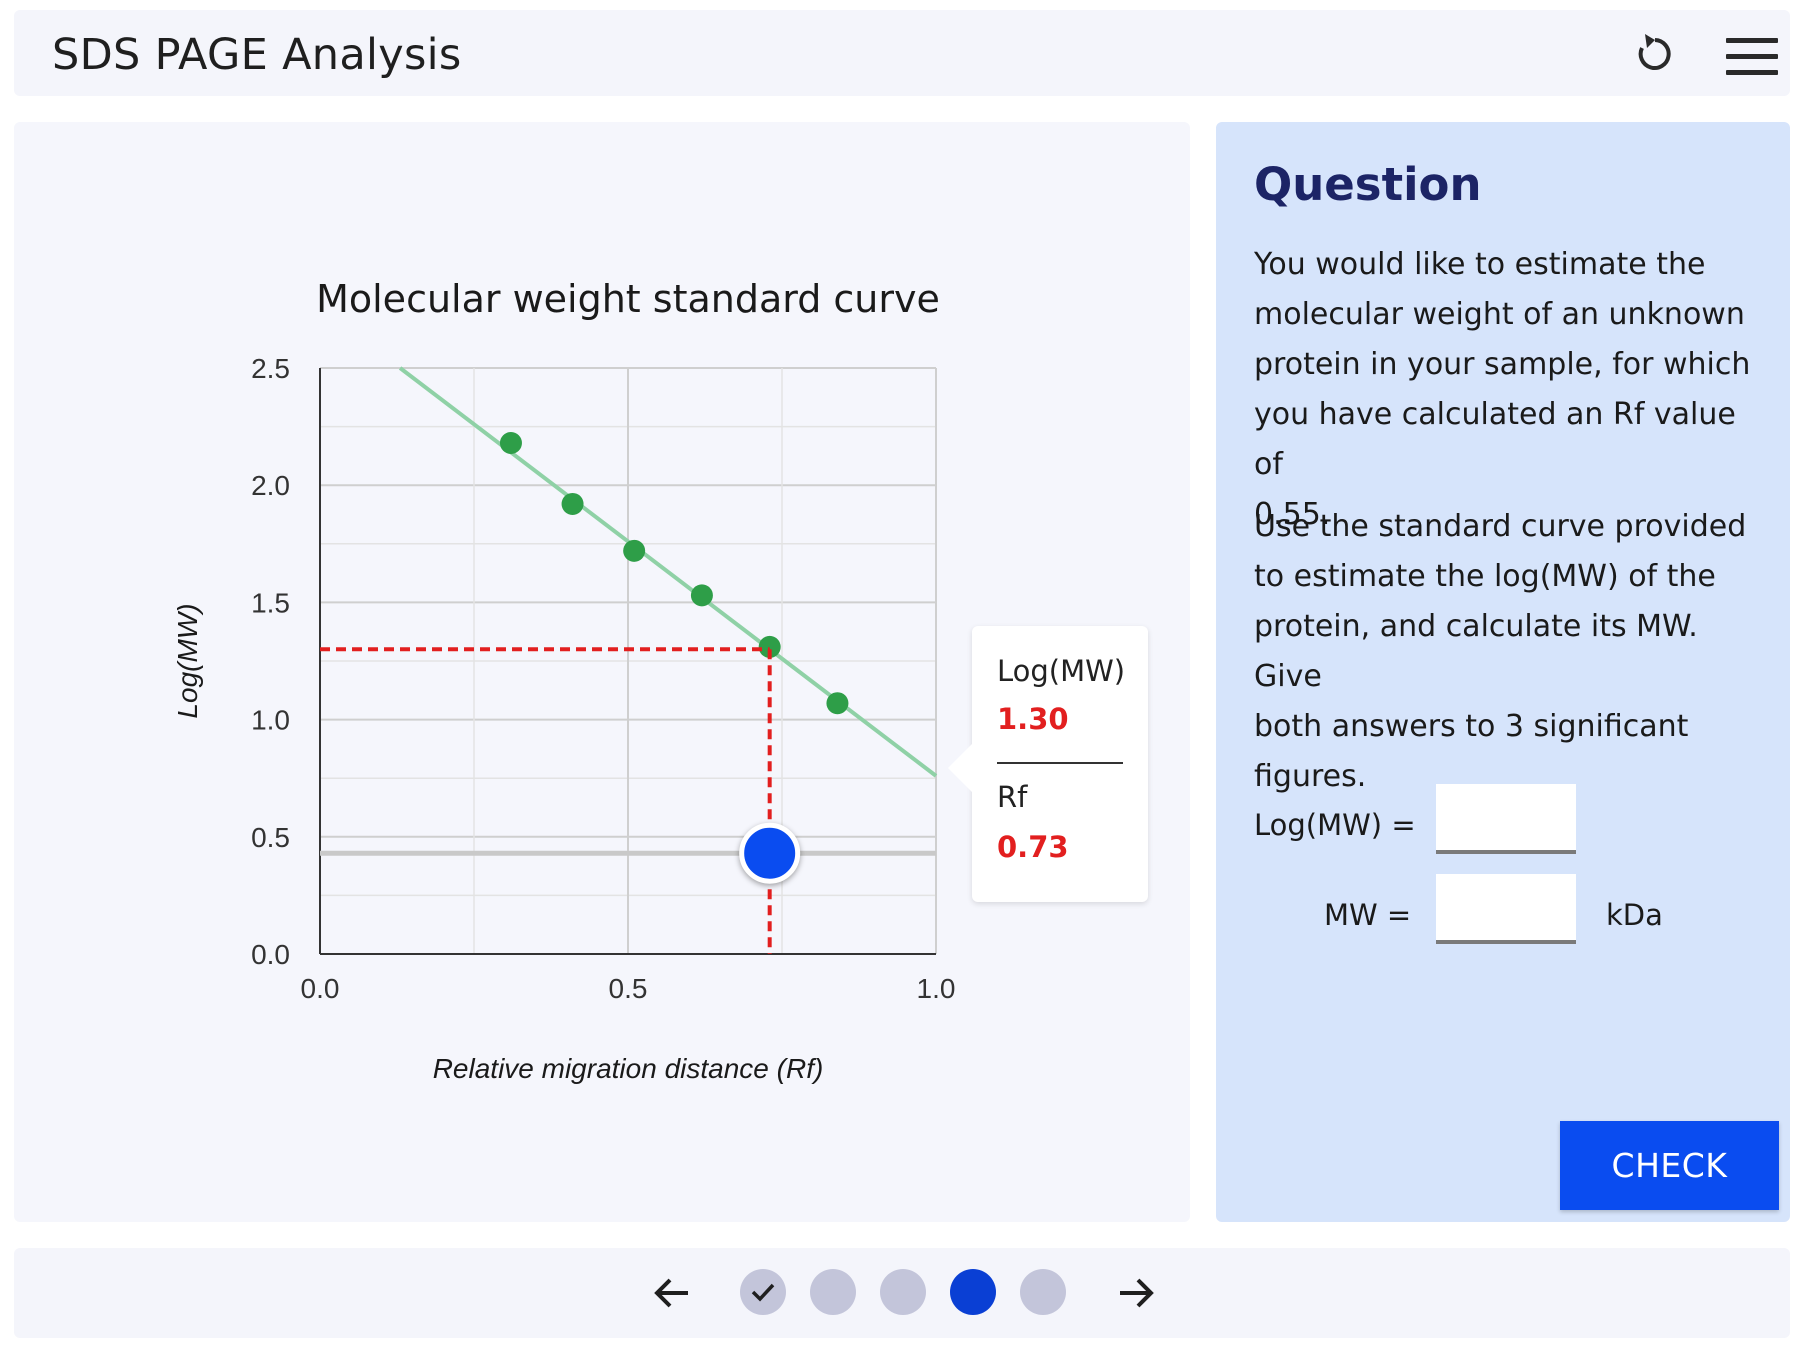 The height and width of the screenshot is (1350, 1800). I want to click on tooltip-log-label: Log(MW), so click(1061, 671).